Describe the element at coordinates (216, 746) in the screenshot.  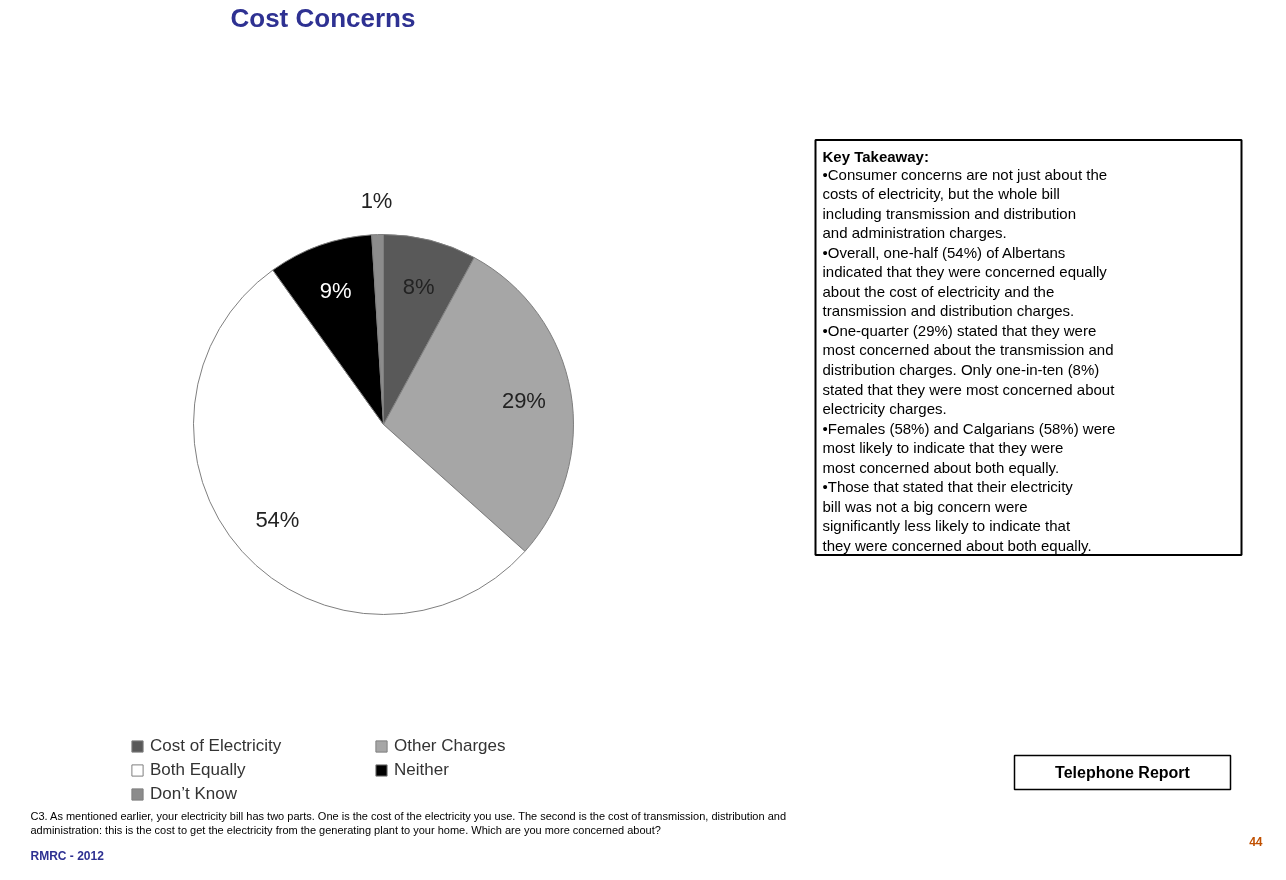
I see `legend-label: Cost of Electricity` at that location.